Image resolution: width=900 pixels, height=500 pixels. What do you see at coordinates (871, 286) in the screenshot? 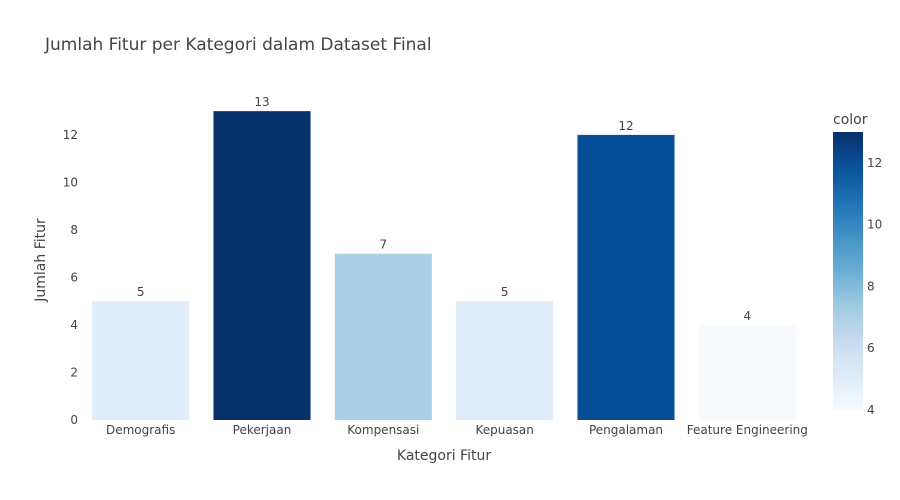
I see `colorbar-tick-label: 8` at bounding box center [871, 286].